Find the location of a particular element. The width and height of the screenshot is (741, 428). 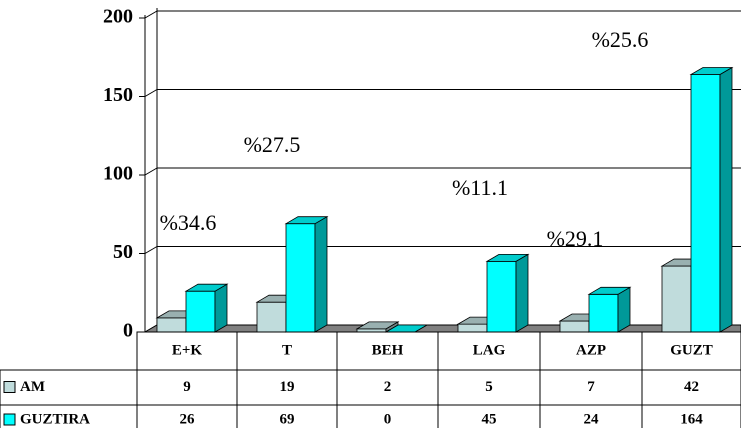

table-value: 19 is located at coordinates (287, 387).